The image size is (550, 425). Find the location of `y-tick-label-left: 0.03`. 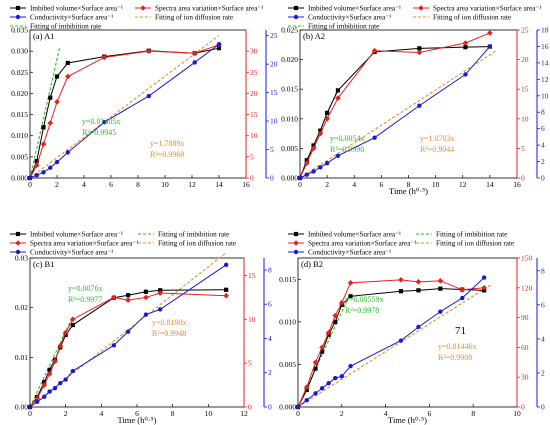

y-tick-label-left: 0.03 is located at coordinates (21, 258).